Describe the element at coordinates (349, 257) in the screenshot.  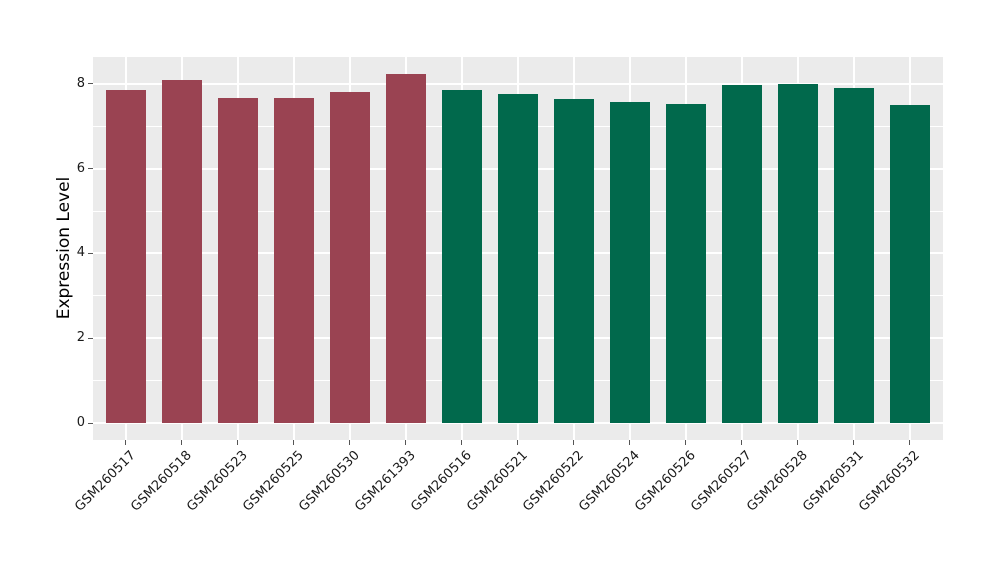
I see `bar-GSM260530` at that location.